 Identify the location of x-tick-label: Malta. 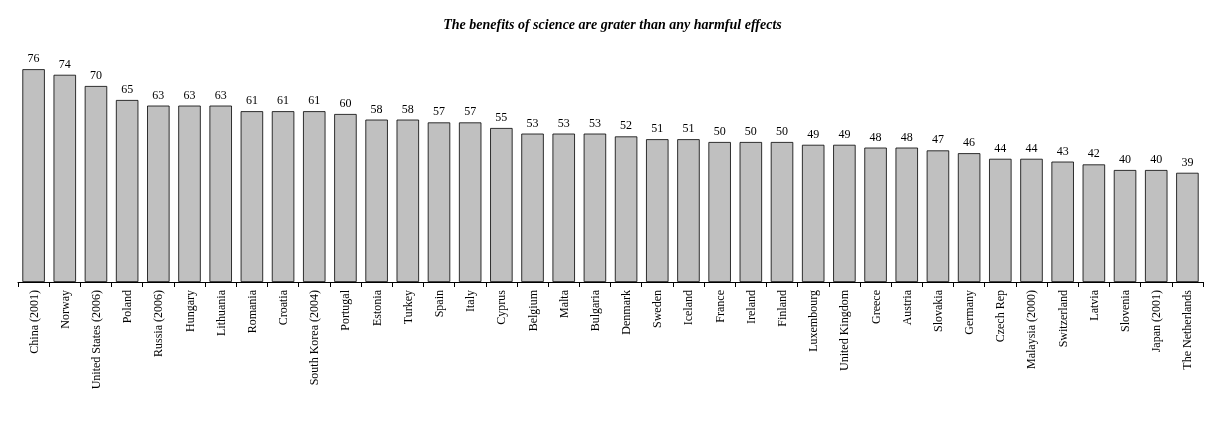
(563, 303).